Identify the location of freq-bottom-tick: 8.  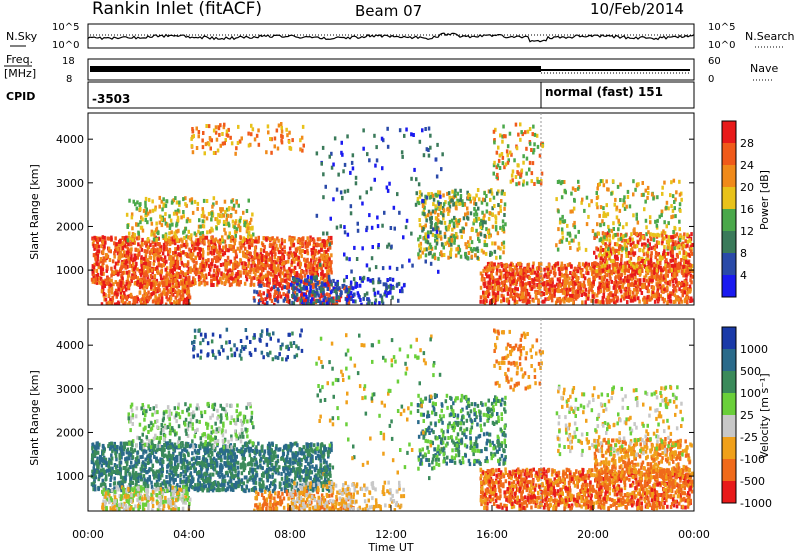
(69, 79).